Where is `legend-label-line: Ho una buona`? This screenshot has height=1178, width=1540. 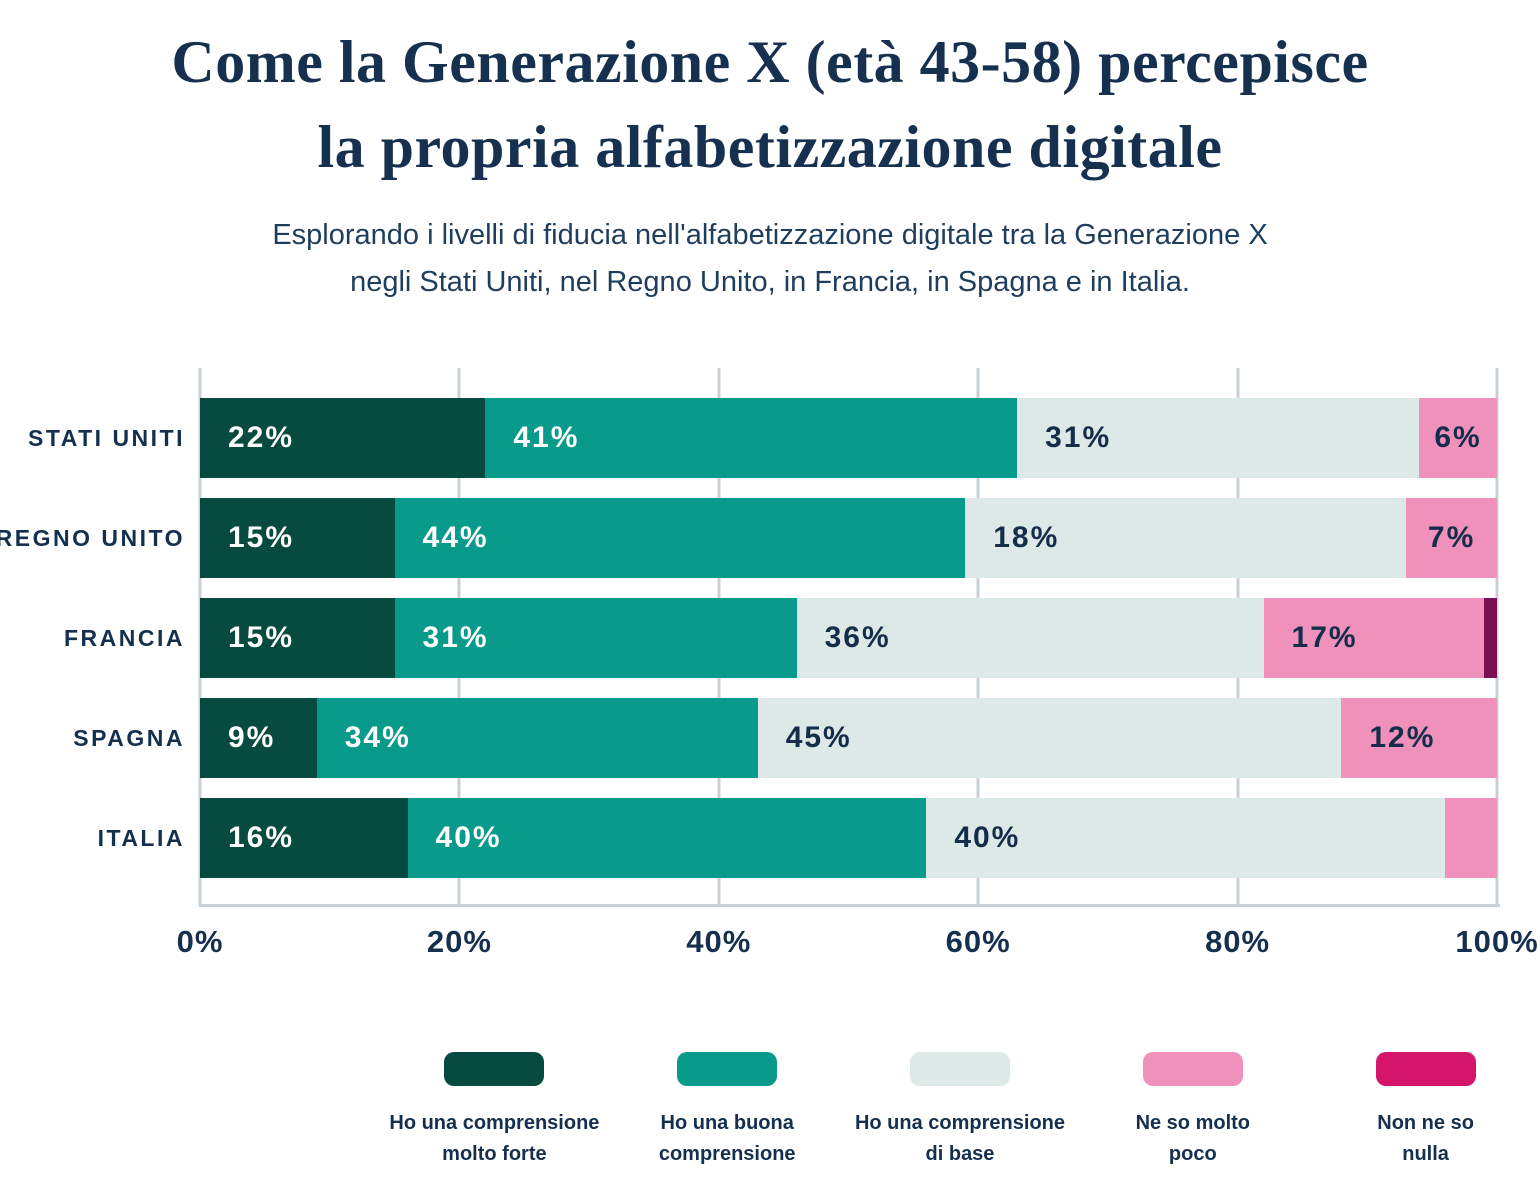
legend-label-line: Ho una buona is located at coordinates (727, 1123).